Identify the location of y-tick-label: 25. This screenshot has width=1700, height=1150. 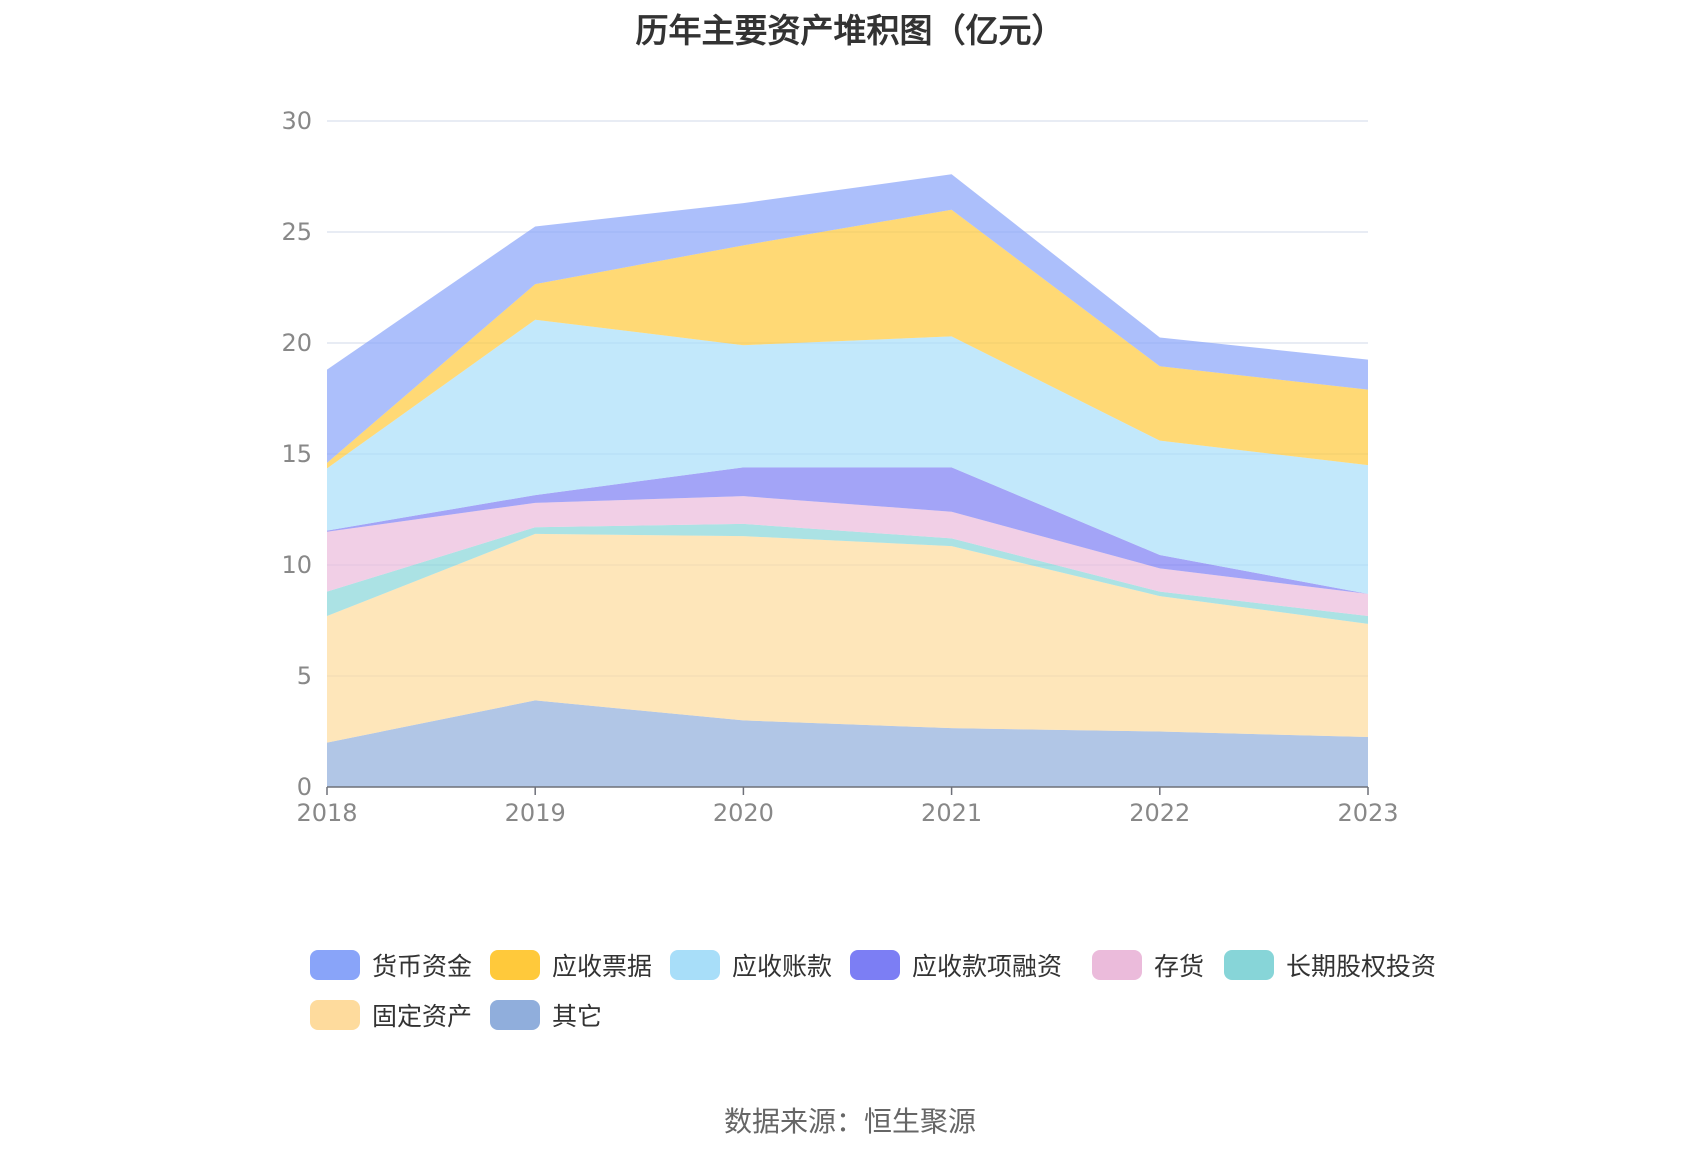
(296, 232).